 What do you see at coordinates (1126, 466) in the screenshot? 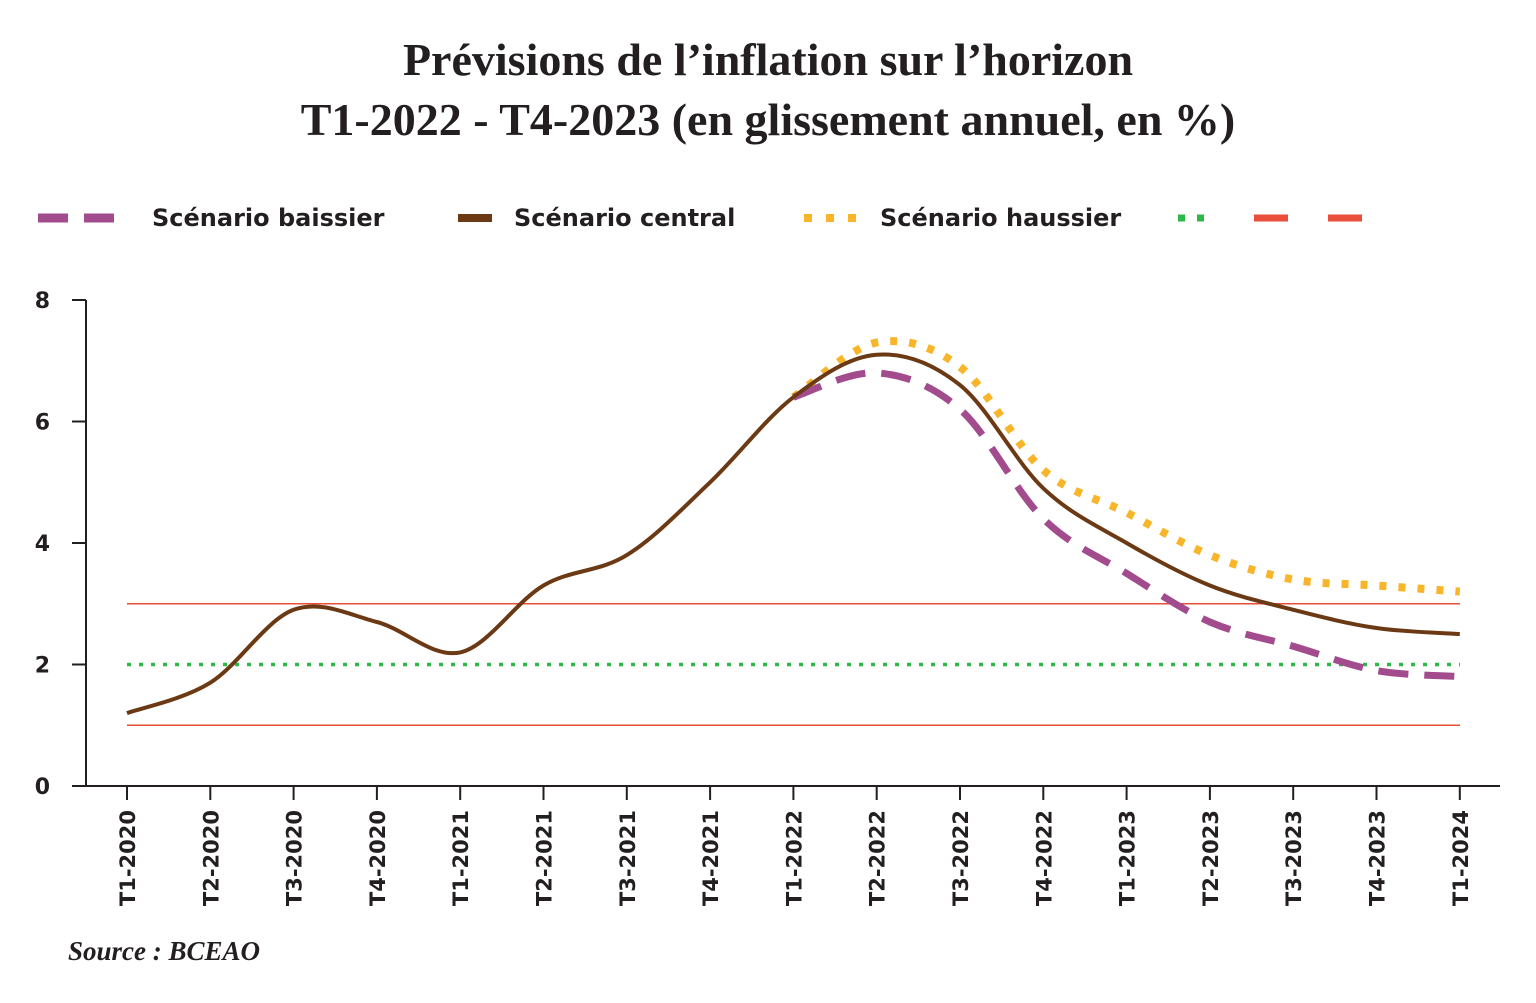
I see `series-line-sc-nario-haussier` at bounding box center [1126, 466].